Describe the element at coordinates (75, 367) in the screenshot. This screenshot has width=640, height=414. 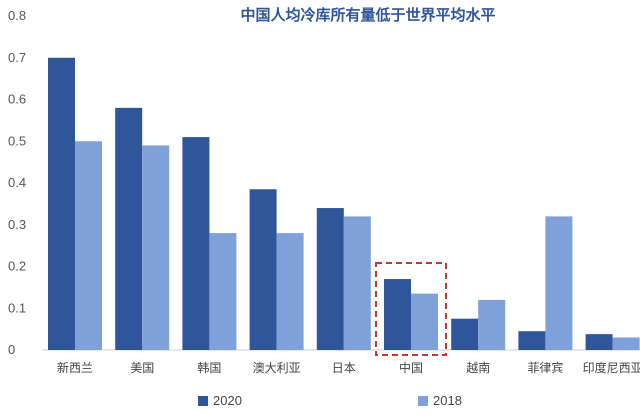
I see `x-tick-label: 新西兰` at that location.